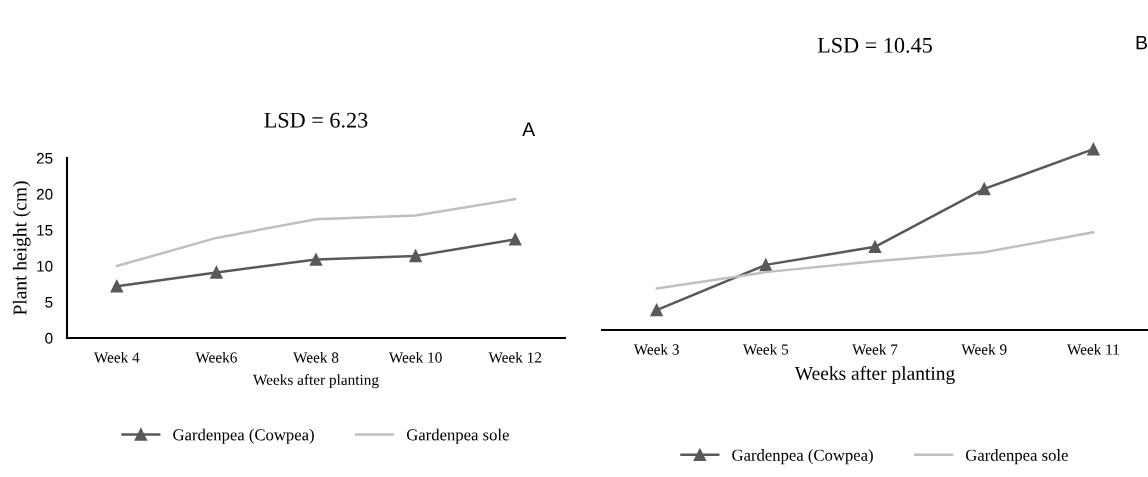 This screenshot has width=1148, height=477. I want to click on x-tick-label: Week 9, so click(984, 349).